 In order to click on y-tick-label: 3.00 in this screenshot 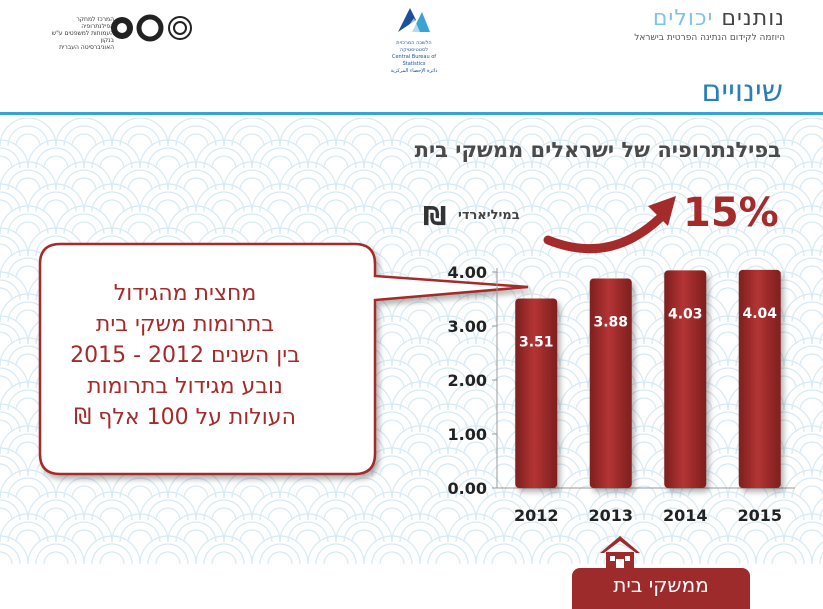, I will do `click(467, 326)`.